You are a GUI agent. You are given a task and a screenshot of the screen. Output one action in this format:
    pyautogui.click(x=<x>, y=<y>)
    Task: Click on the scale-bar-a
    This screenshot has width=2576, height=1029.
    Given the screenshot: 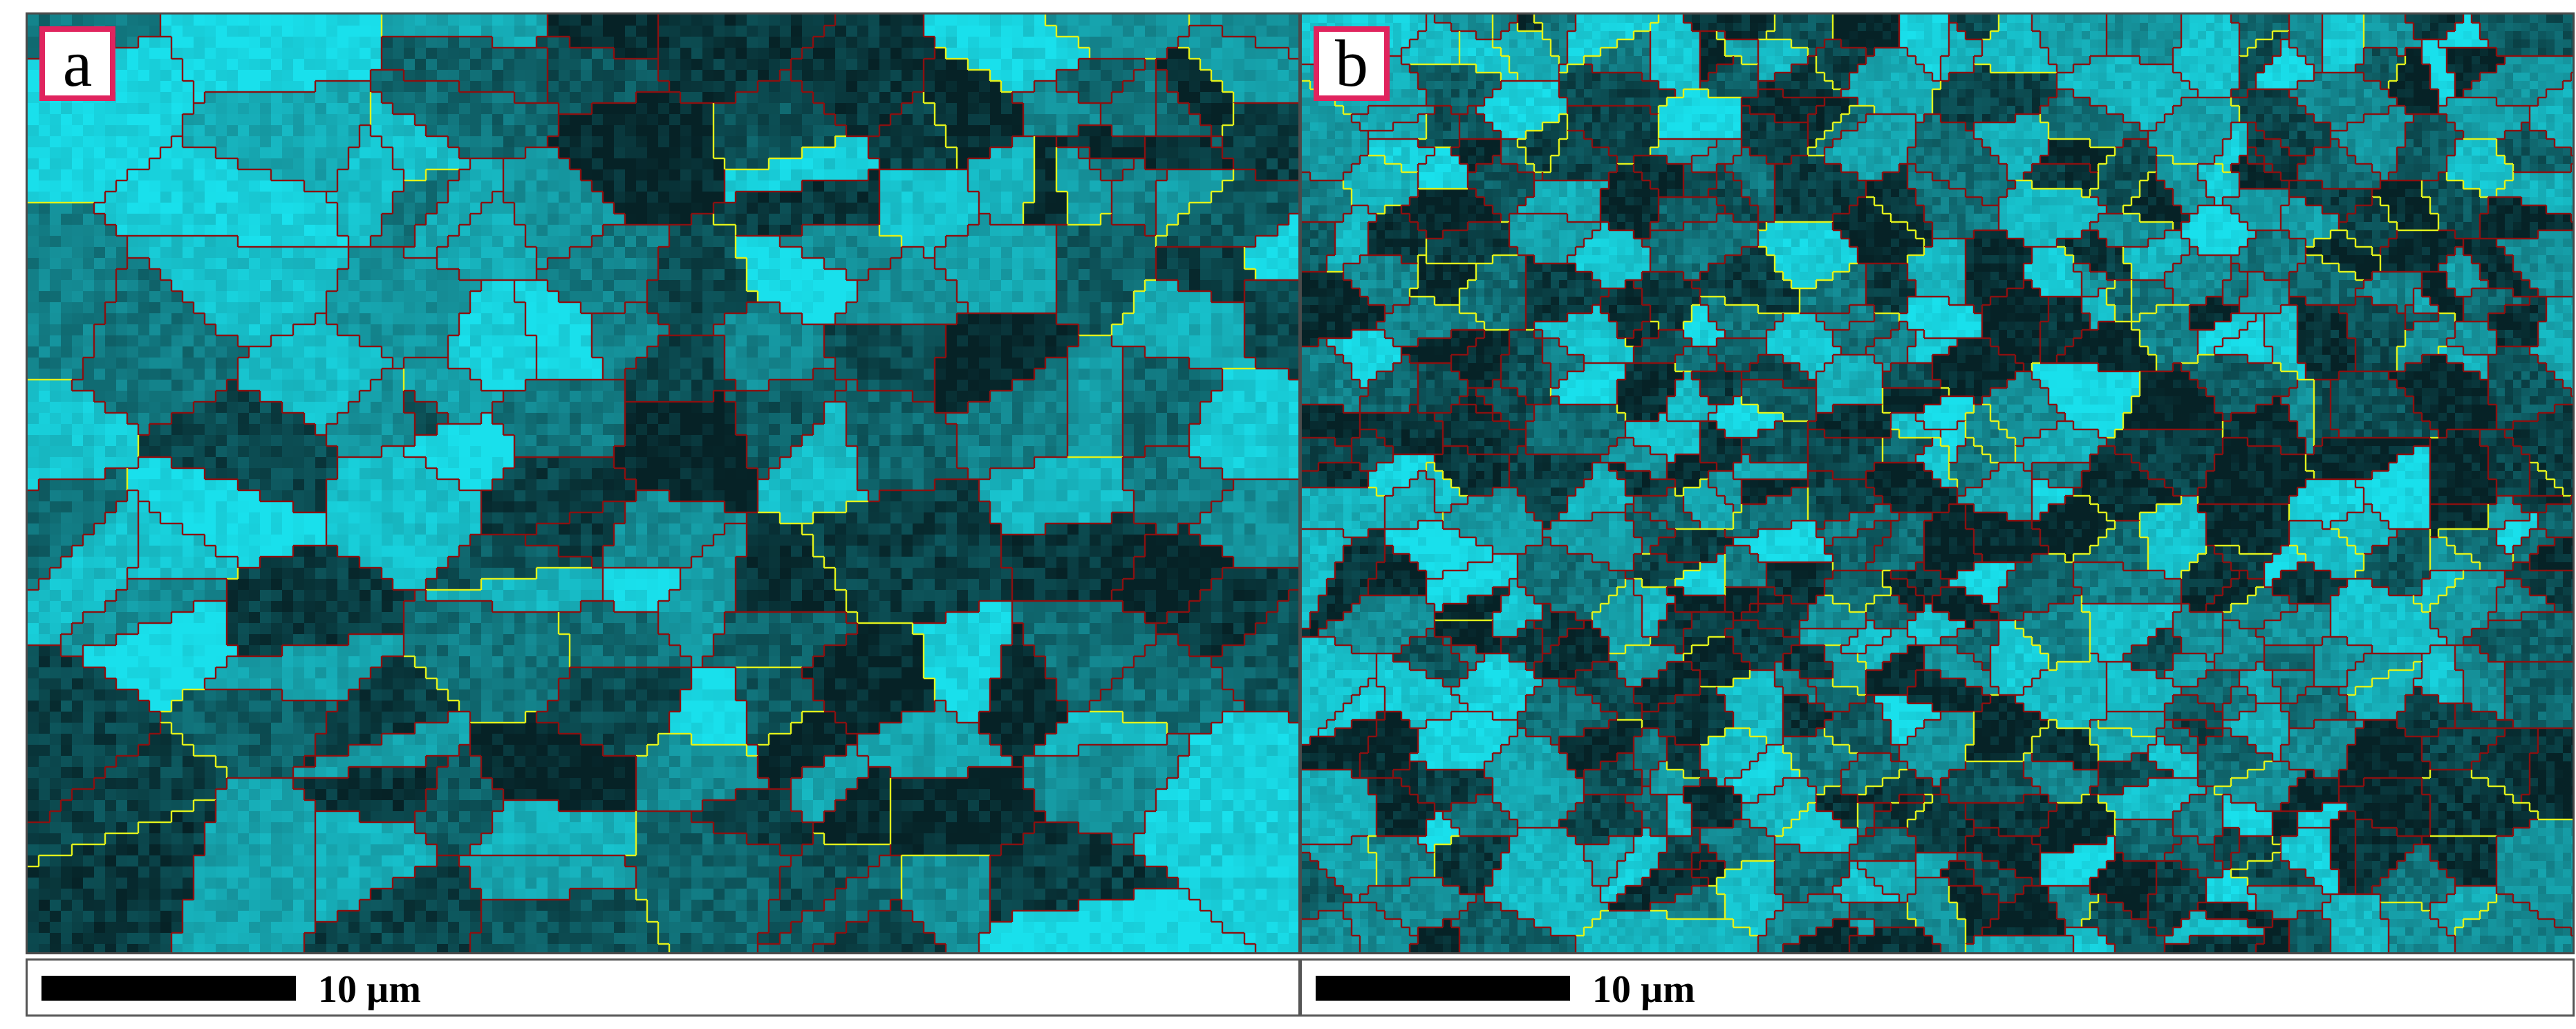 What is the action you would take?
    pyautogui.click(x=168, y=988)
    